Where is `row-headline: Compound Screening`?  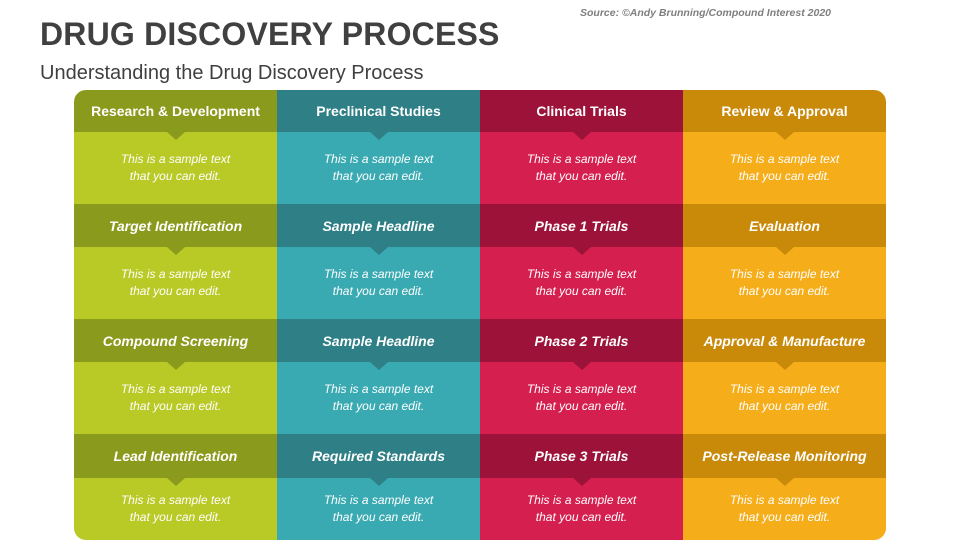
row-headline: Compound Screening is located at coordinates (175, 340).